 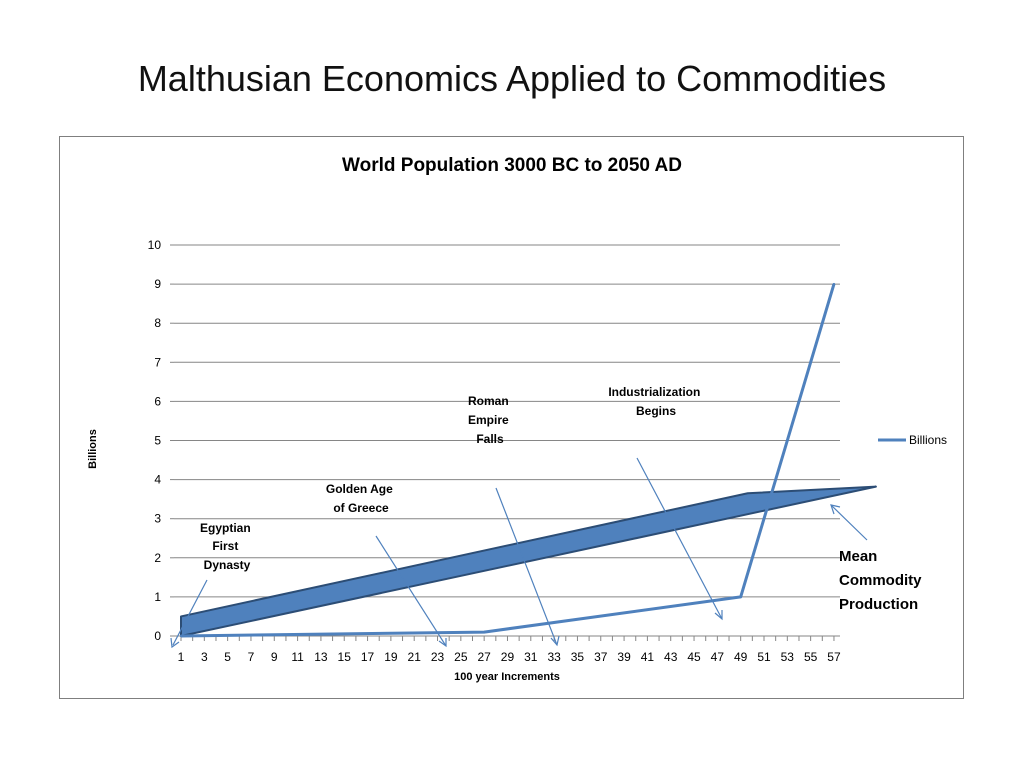 I want to click on x-tick-label: 33, so click(x=554, y=657).